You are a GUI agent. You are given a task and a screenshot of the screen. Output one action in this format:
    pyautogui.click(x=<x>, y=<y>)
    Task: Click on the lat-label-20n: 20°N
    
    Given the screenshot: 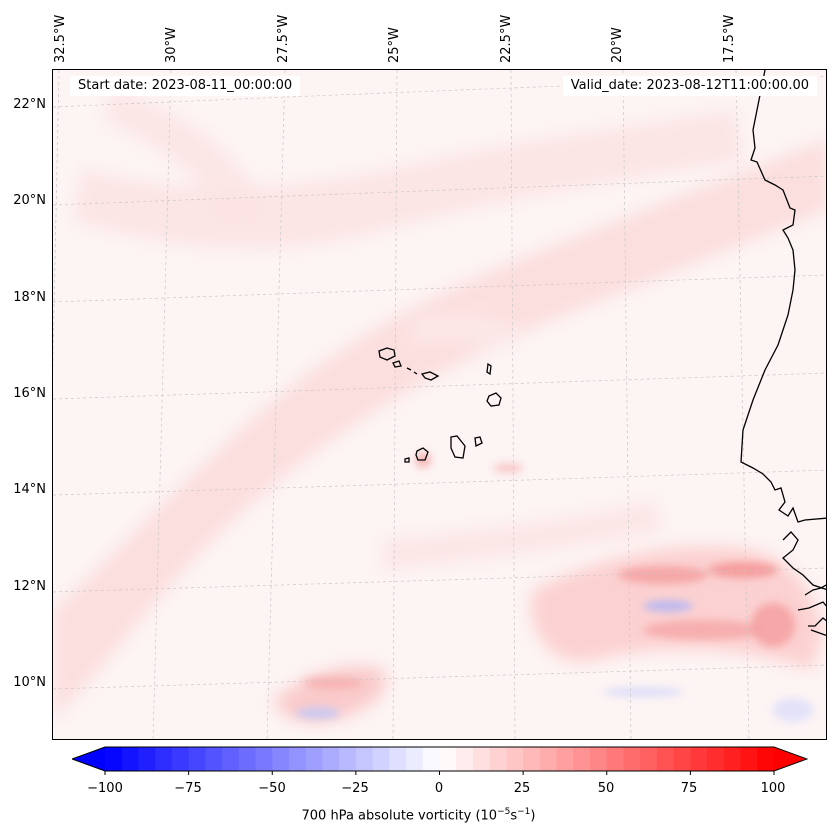 What is the action you would take?
    pyautogui.click(x=29, y=200)
    